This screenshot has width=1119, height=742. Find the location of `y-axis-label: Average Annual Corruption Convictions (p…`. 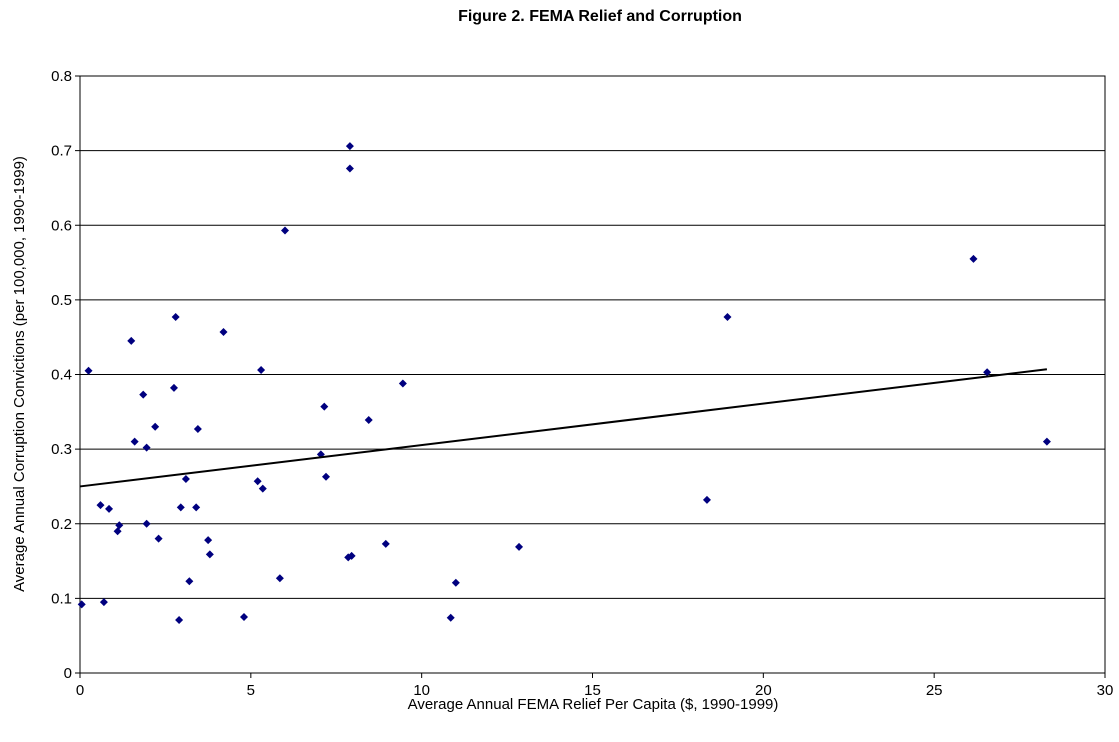

y-axis-label: Average Annual Corruption Convictions (p… is located at coordinates (19, 374).